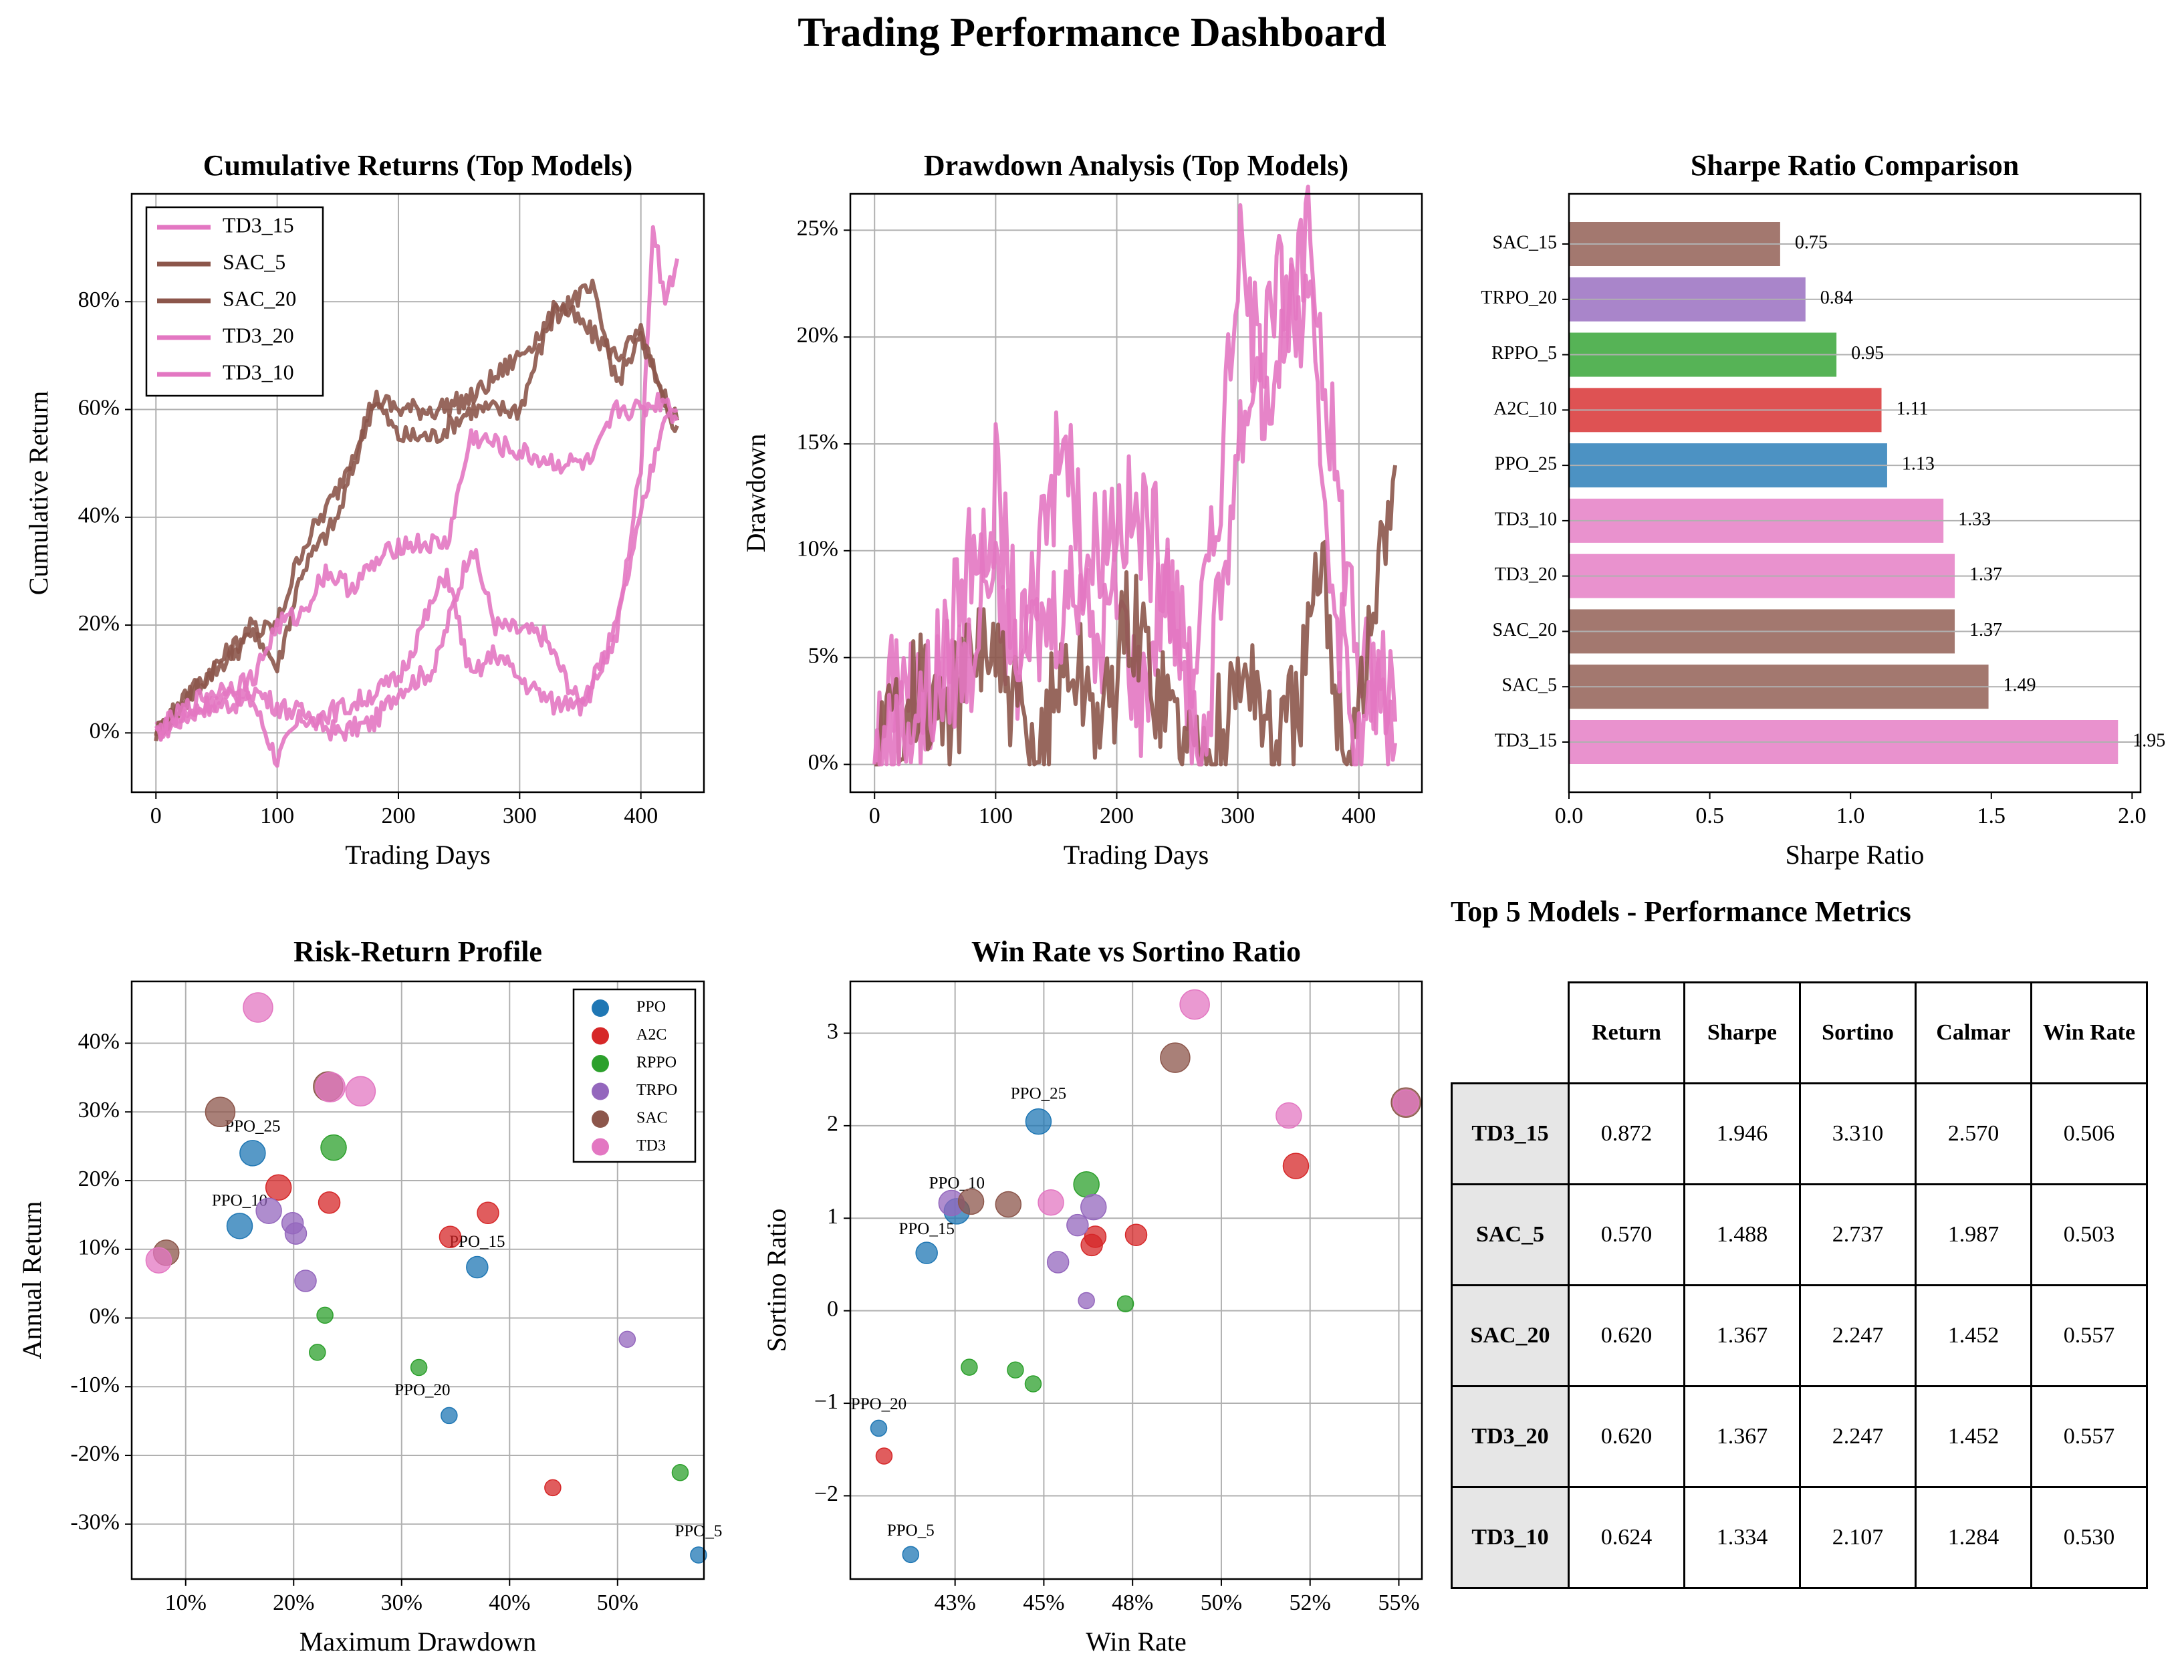 Image resolution: width=2184 pixels, height=1680 pixels. Describe the element at coordinates (99, 299) in the screenshot. I see `y-tick-label: 80%` at that location.